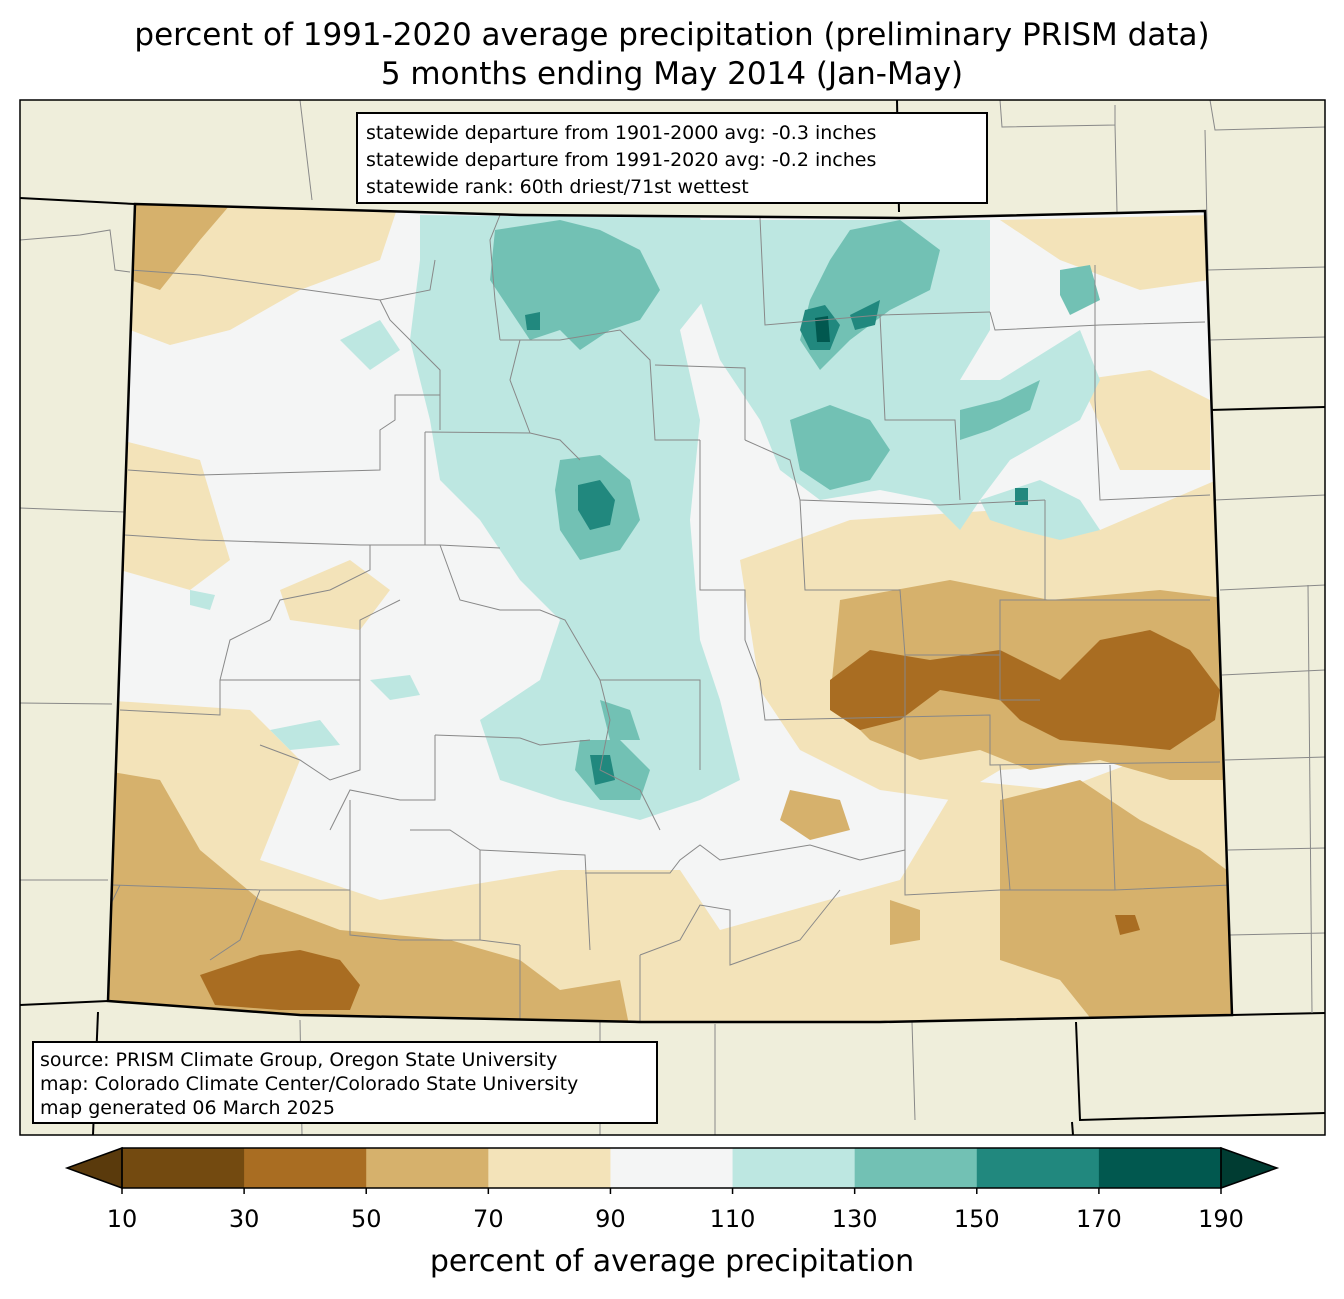  What do you see at coordinates (1250, 1168) in the screenshot?
I see `colorbar-over-arrow` at bounding box center [1250, 1168].